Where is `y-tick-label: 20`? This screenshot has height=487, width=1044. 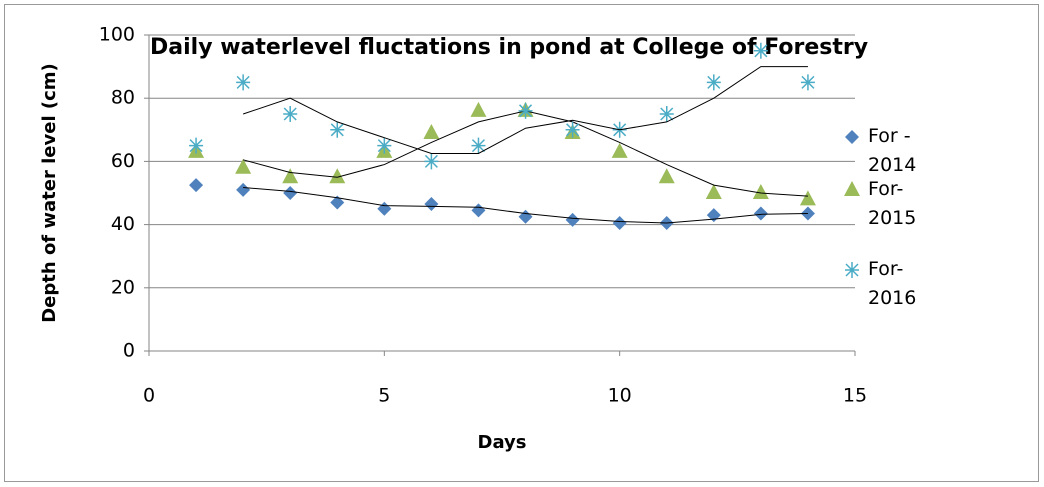
y-tick-label: 20 is located at coordinates (123, 287).